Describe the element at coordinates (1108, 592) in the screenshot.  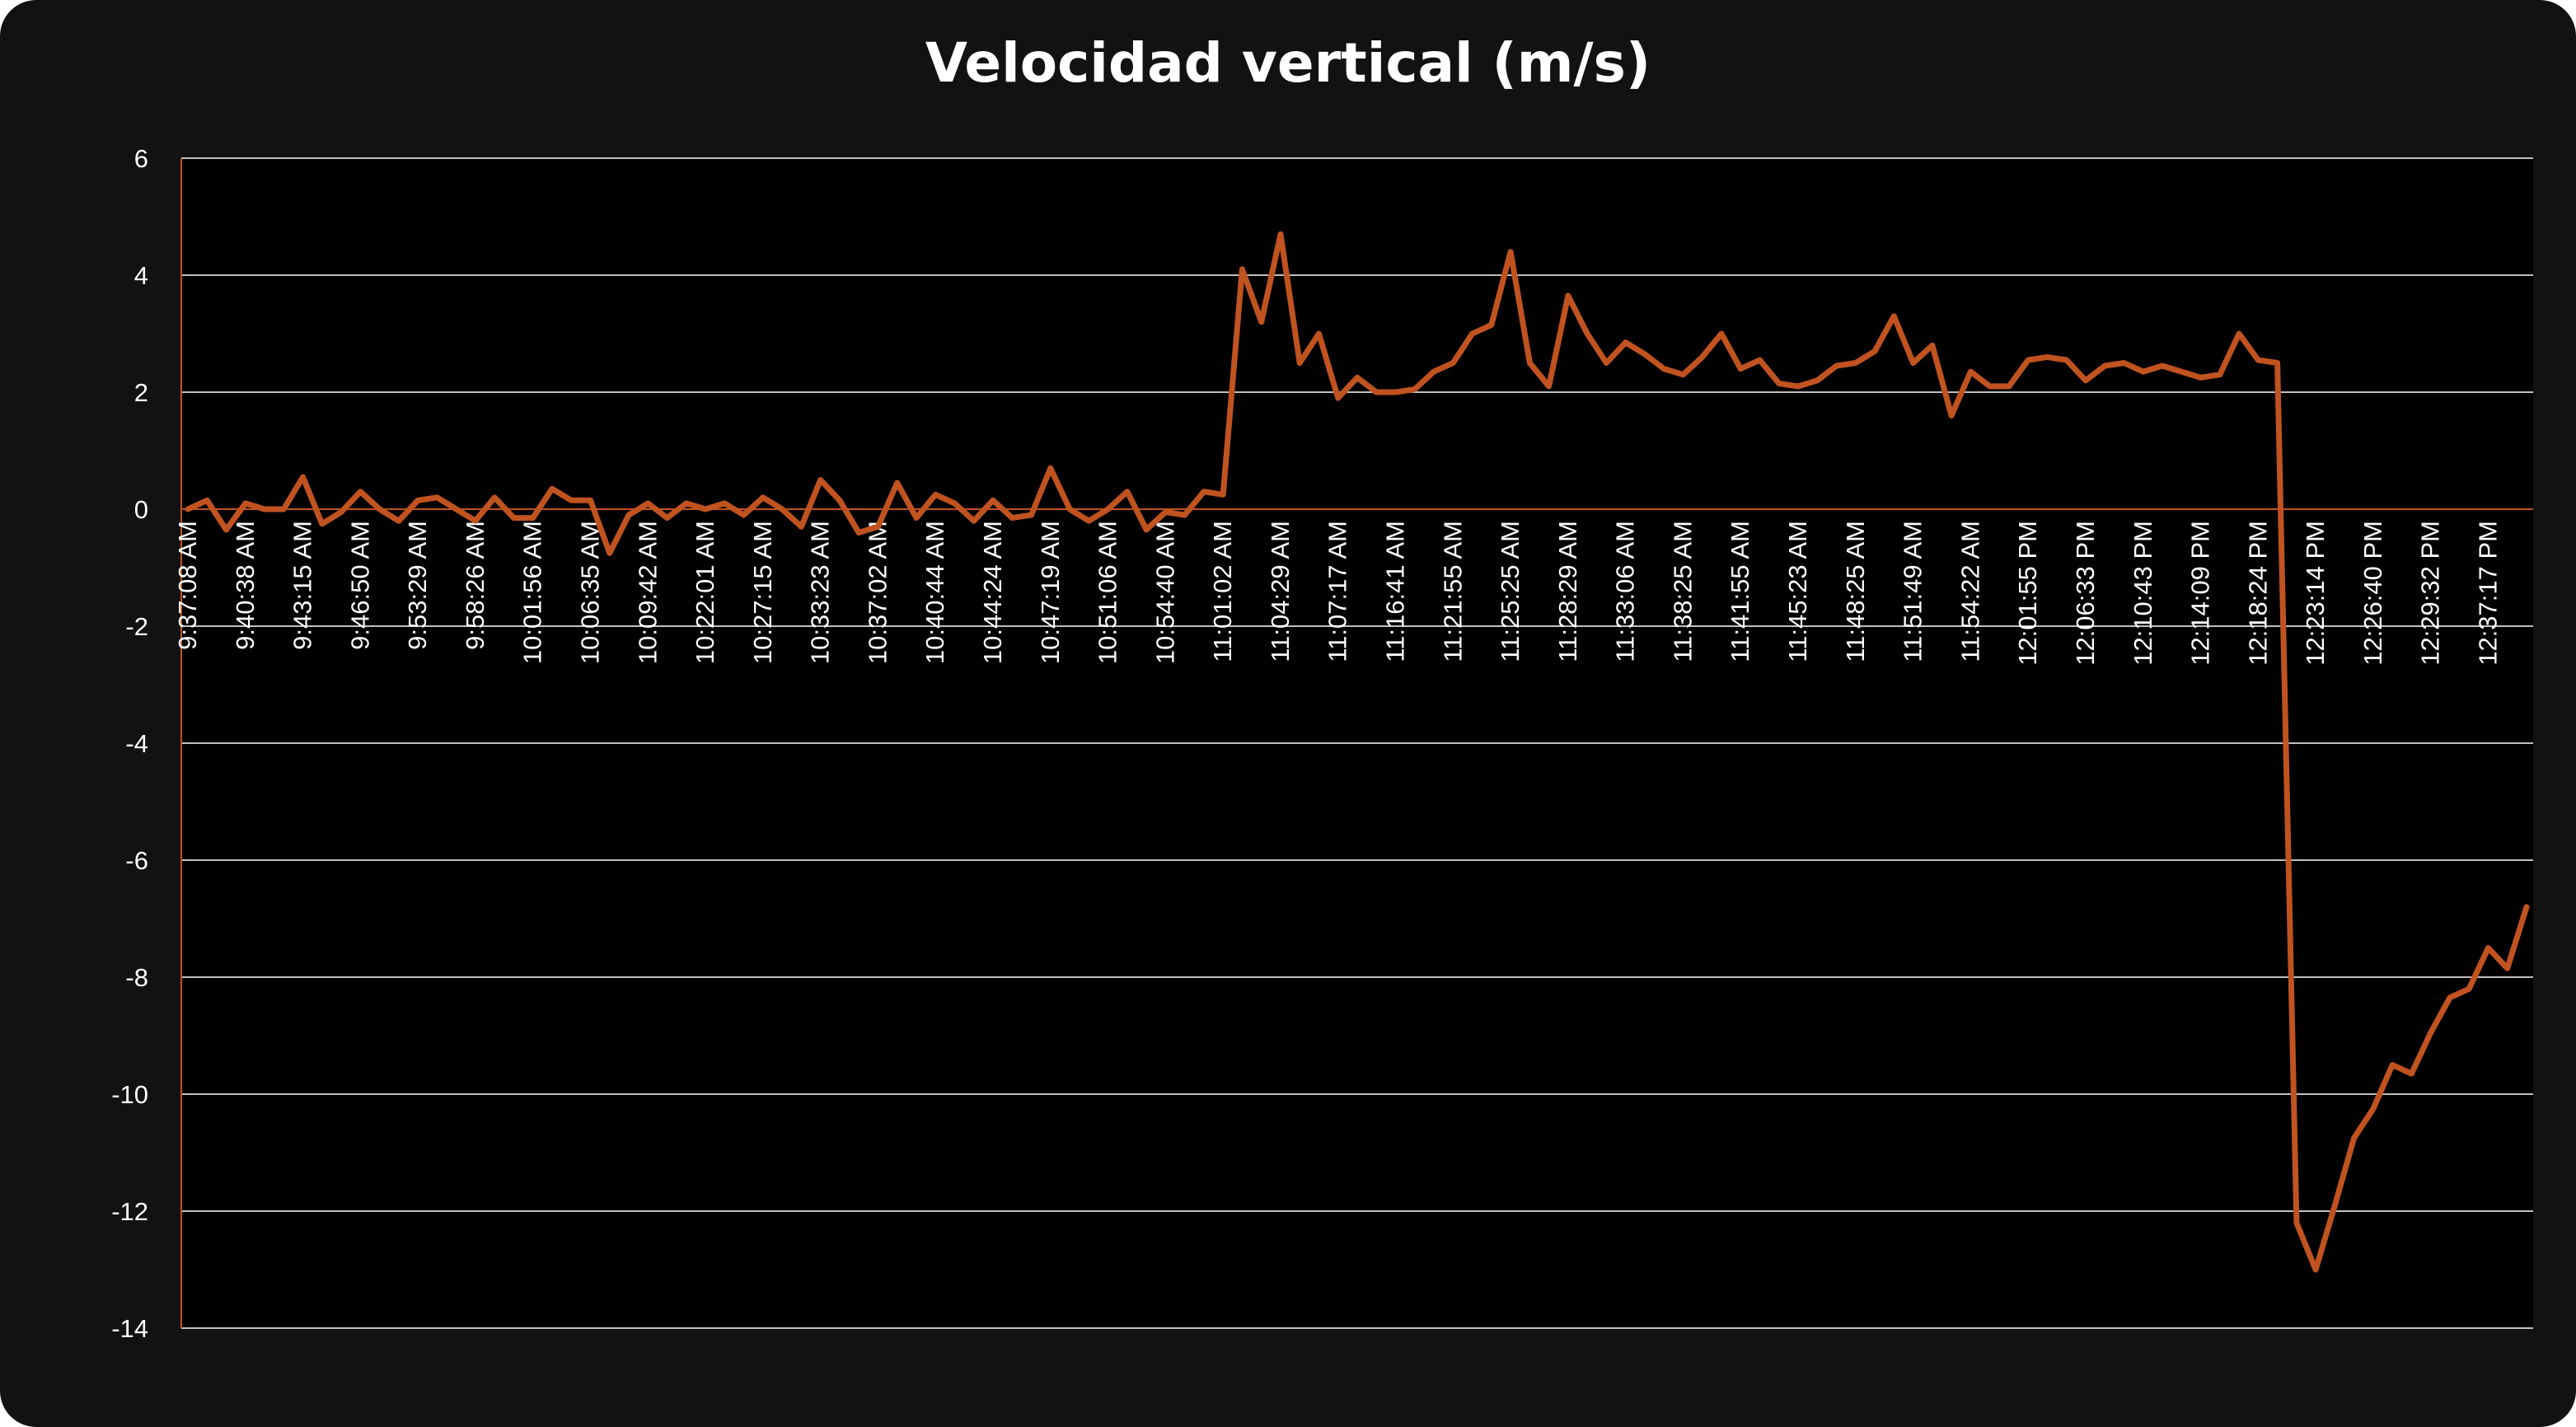
I see `x-tick-label: 10:51:06 AM` at that location.